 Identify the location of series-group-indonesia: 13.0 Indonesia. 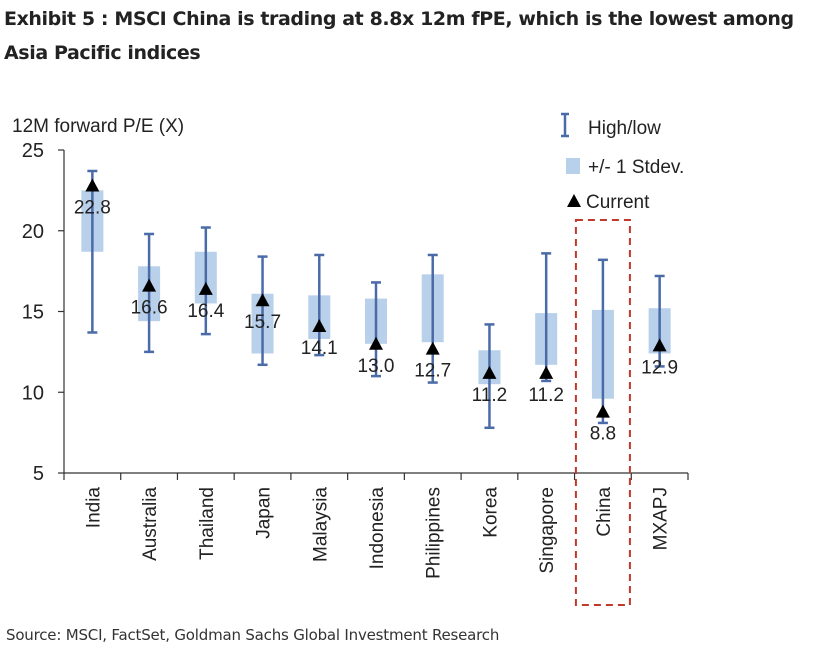
(376, 425).